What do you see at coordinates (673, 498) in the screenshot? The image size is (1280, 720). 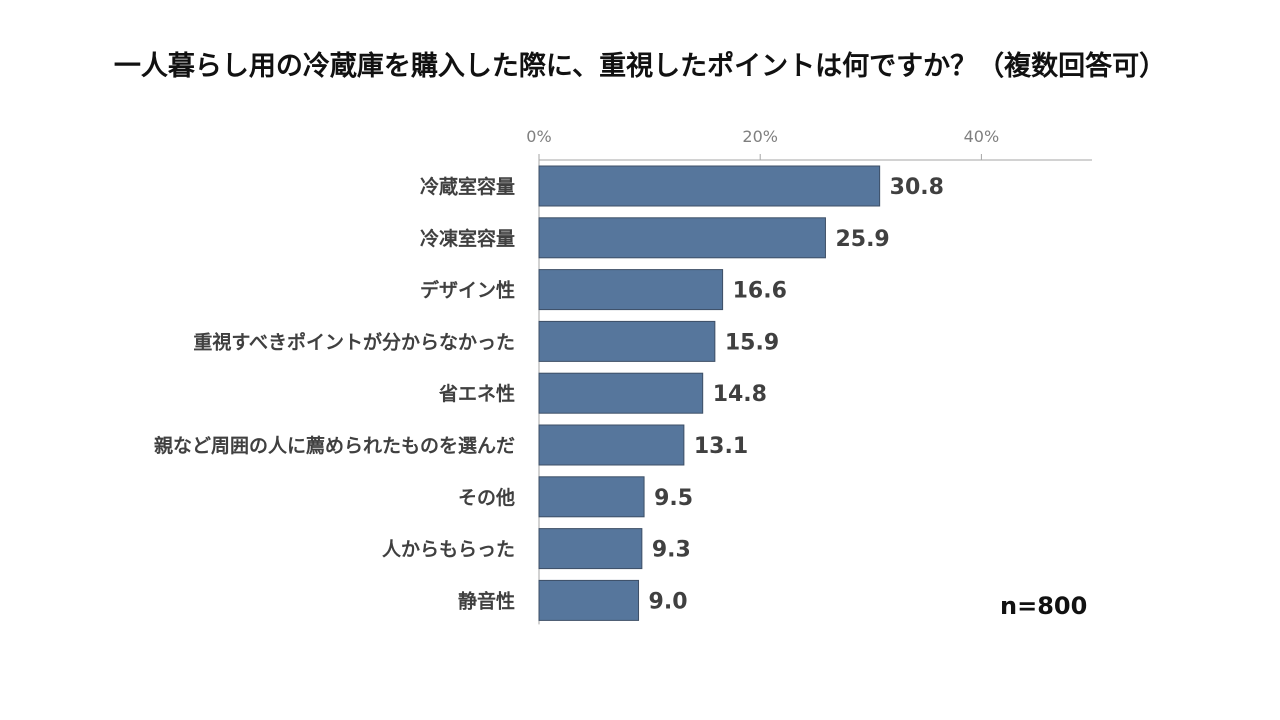 I see `value-label: 9.5` at bounding box center [673, 498].